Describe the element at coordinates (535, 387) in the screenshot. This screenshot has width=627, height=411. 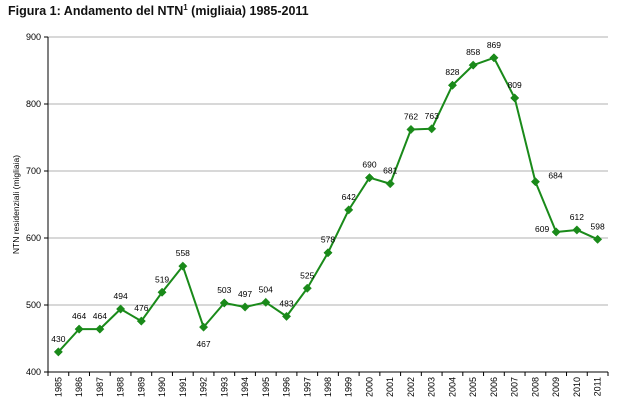
I see `x-tick-label: 2008` at that location.